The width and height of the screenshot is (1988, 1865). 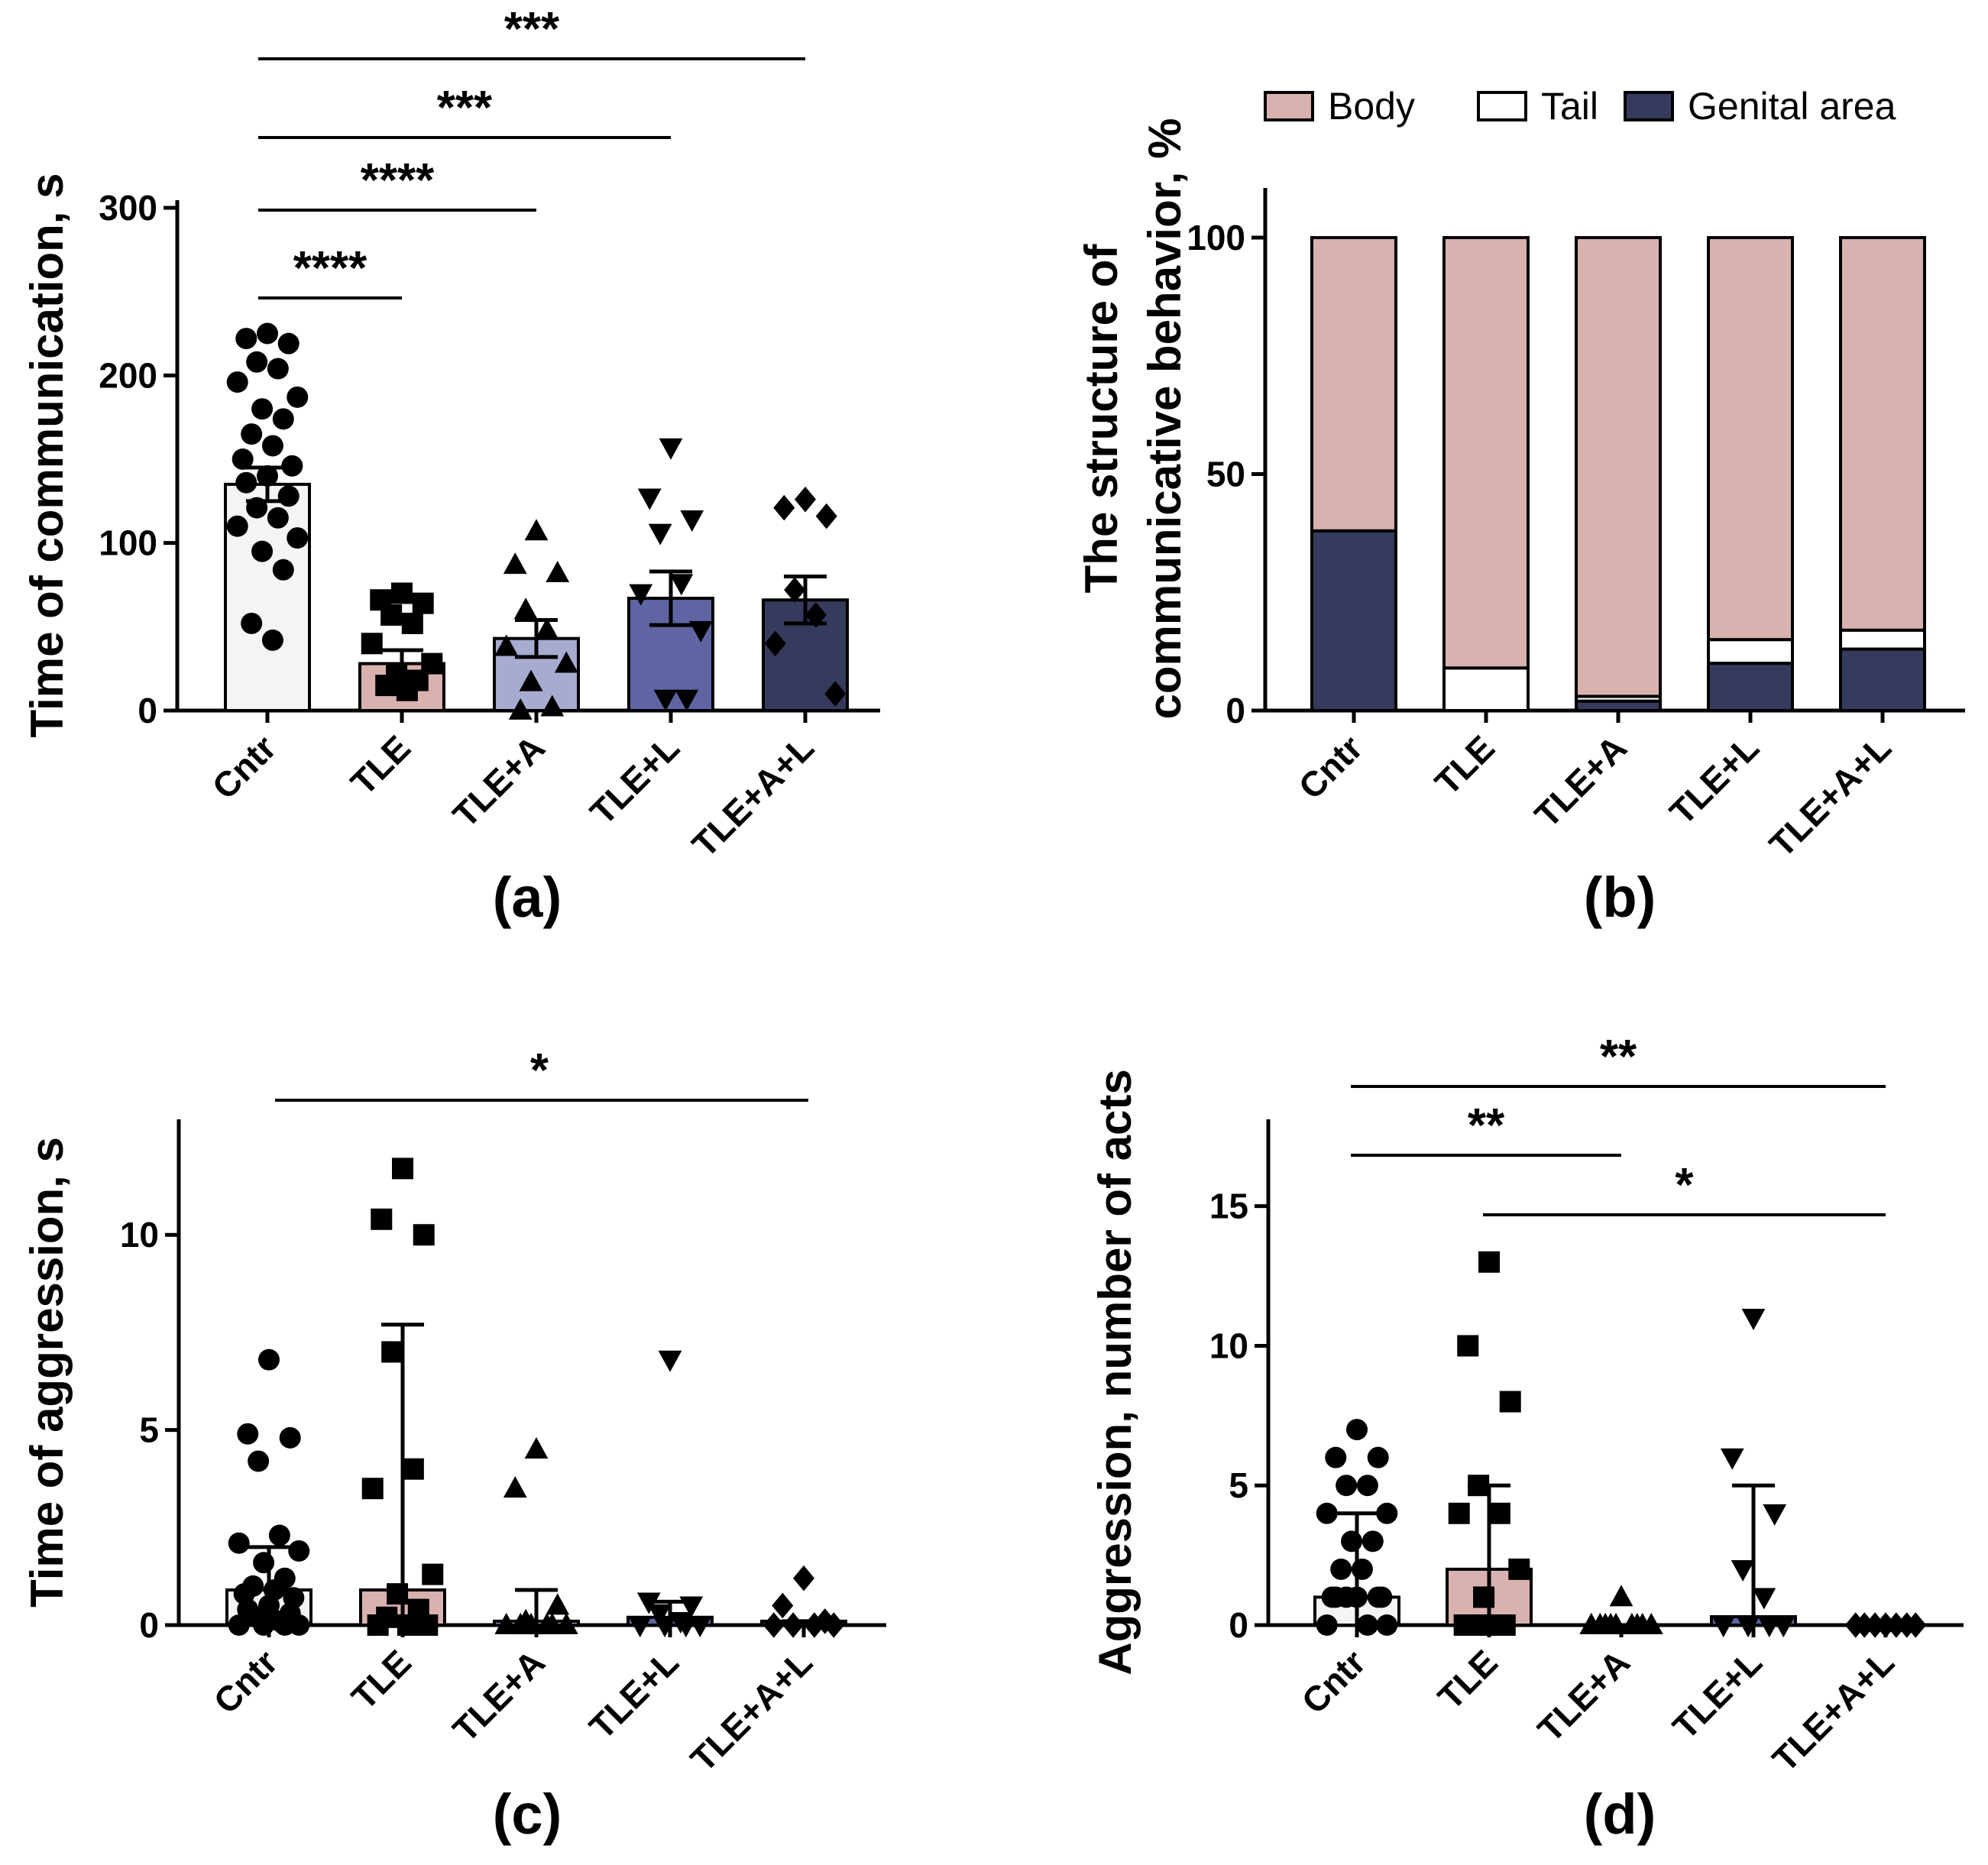 What do you see at coordinates (1289, 106) in the screenshot?
I see `legend-swatch` at bounding box center [1289, 106].